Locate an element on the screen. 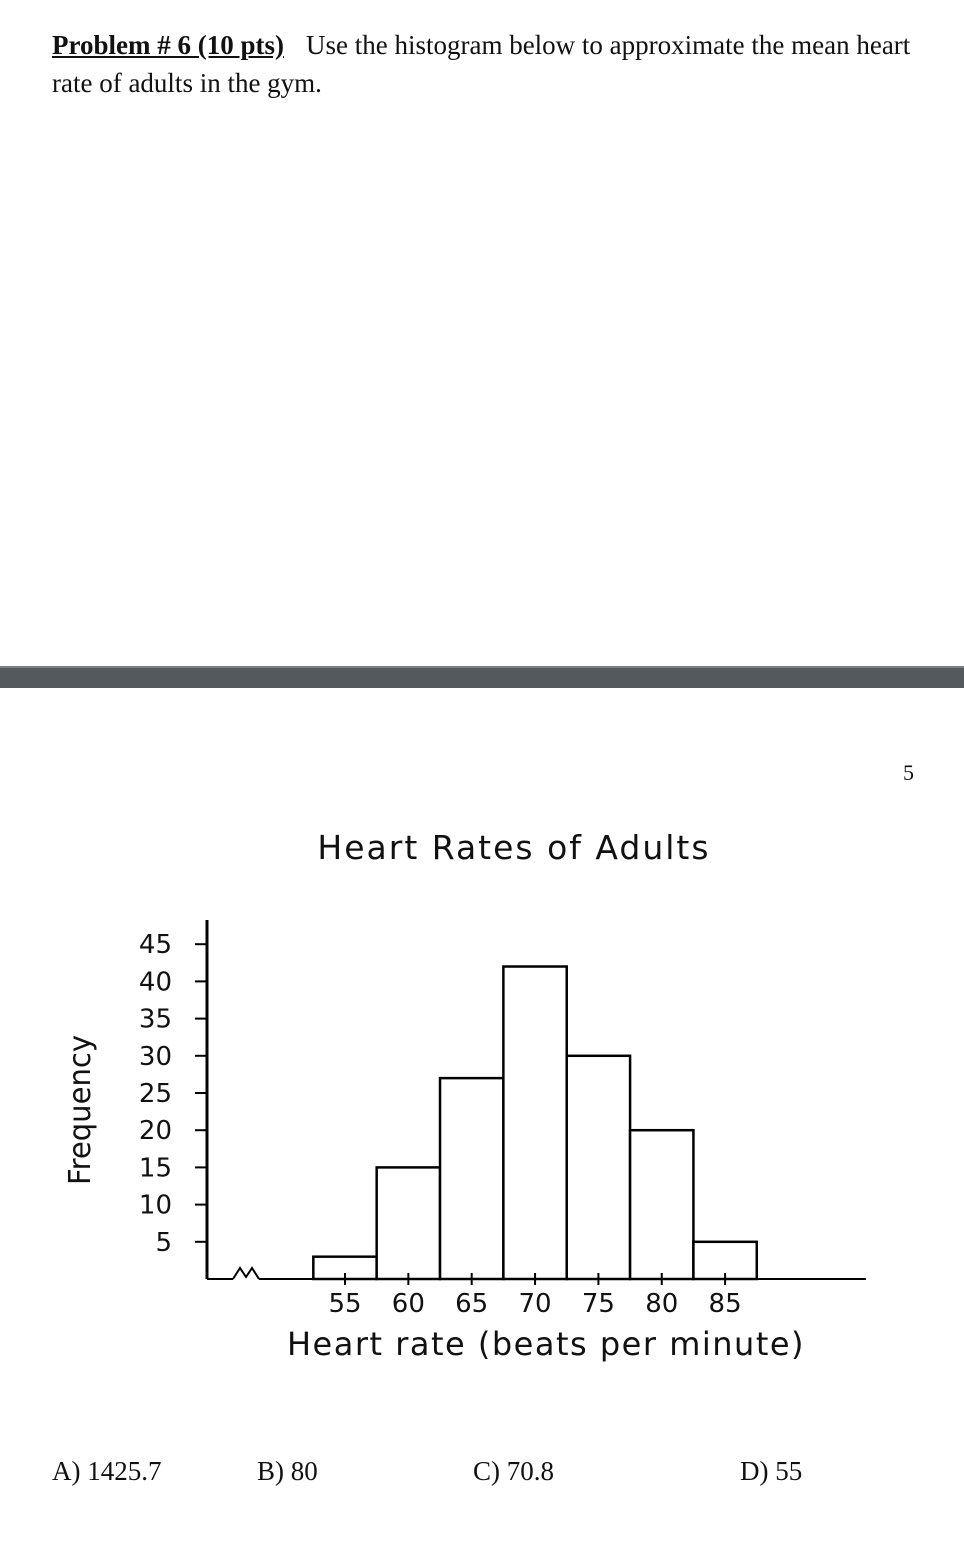 The height and width of the screenshot is (1558, 964). x-tick-label: 85 is located at coordinates (725, 1304).